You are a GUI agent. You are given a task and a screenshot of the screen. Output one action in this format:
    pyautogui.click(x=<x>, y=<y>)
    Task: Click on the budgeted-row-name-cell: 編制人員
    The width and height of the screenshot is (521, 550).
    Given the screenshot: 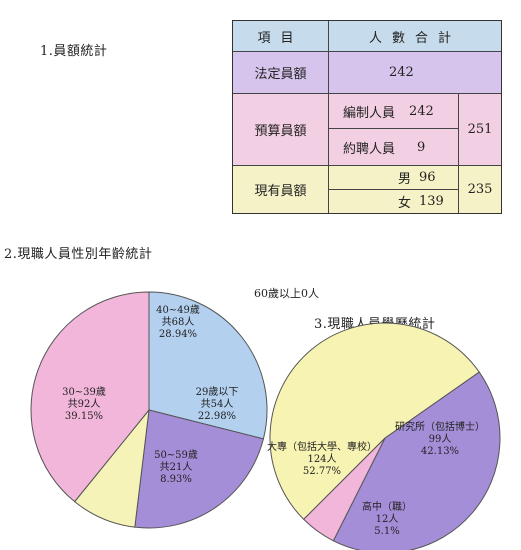 What is the action you would take?
    pyautogui.click(x=369, y=111)
    